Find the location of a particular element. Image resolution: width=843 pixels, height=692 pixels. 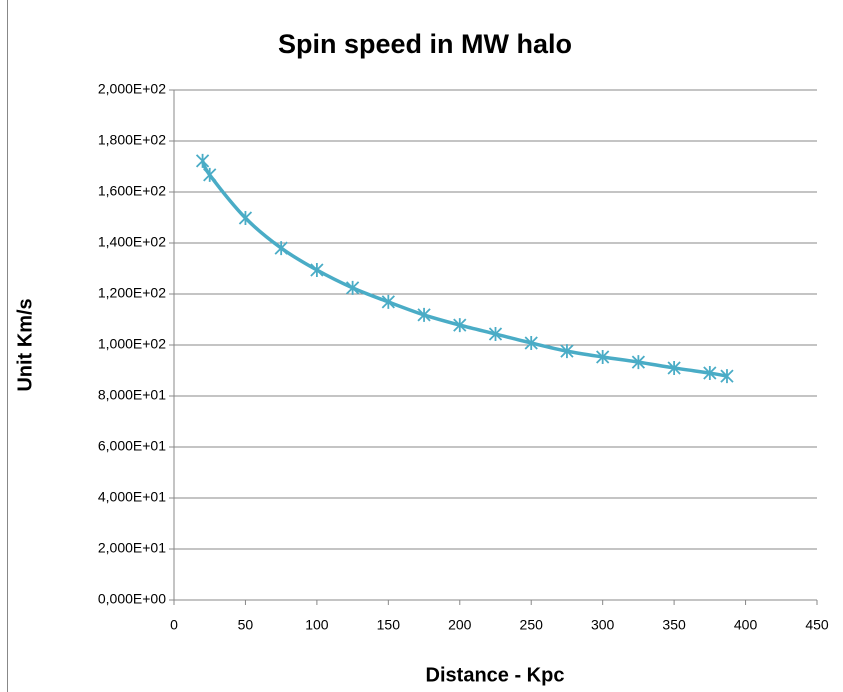

x-tick-label: 100 is located at coordinates (317, 625).